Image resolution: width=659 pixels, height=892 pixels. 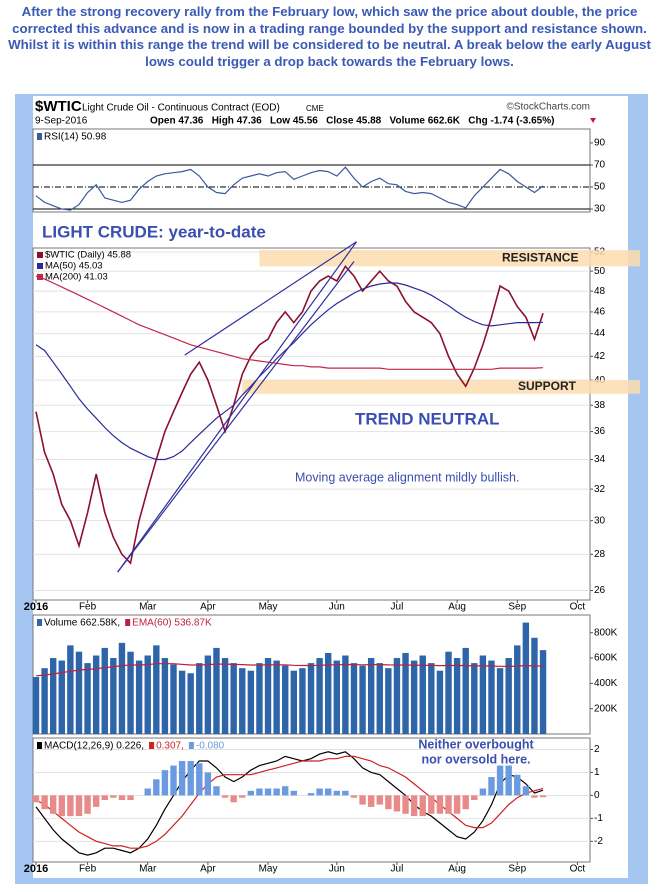 What do you see at coordinates (407, 477) in the screenshot?
I see `annotation: Moving average alignment mildly bullish.` at bounding box center [407, 477].